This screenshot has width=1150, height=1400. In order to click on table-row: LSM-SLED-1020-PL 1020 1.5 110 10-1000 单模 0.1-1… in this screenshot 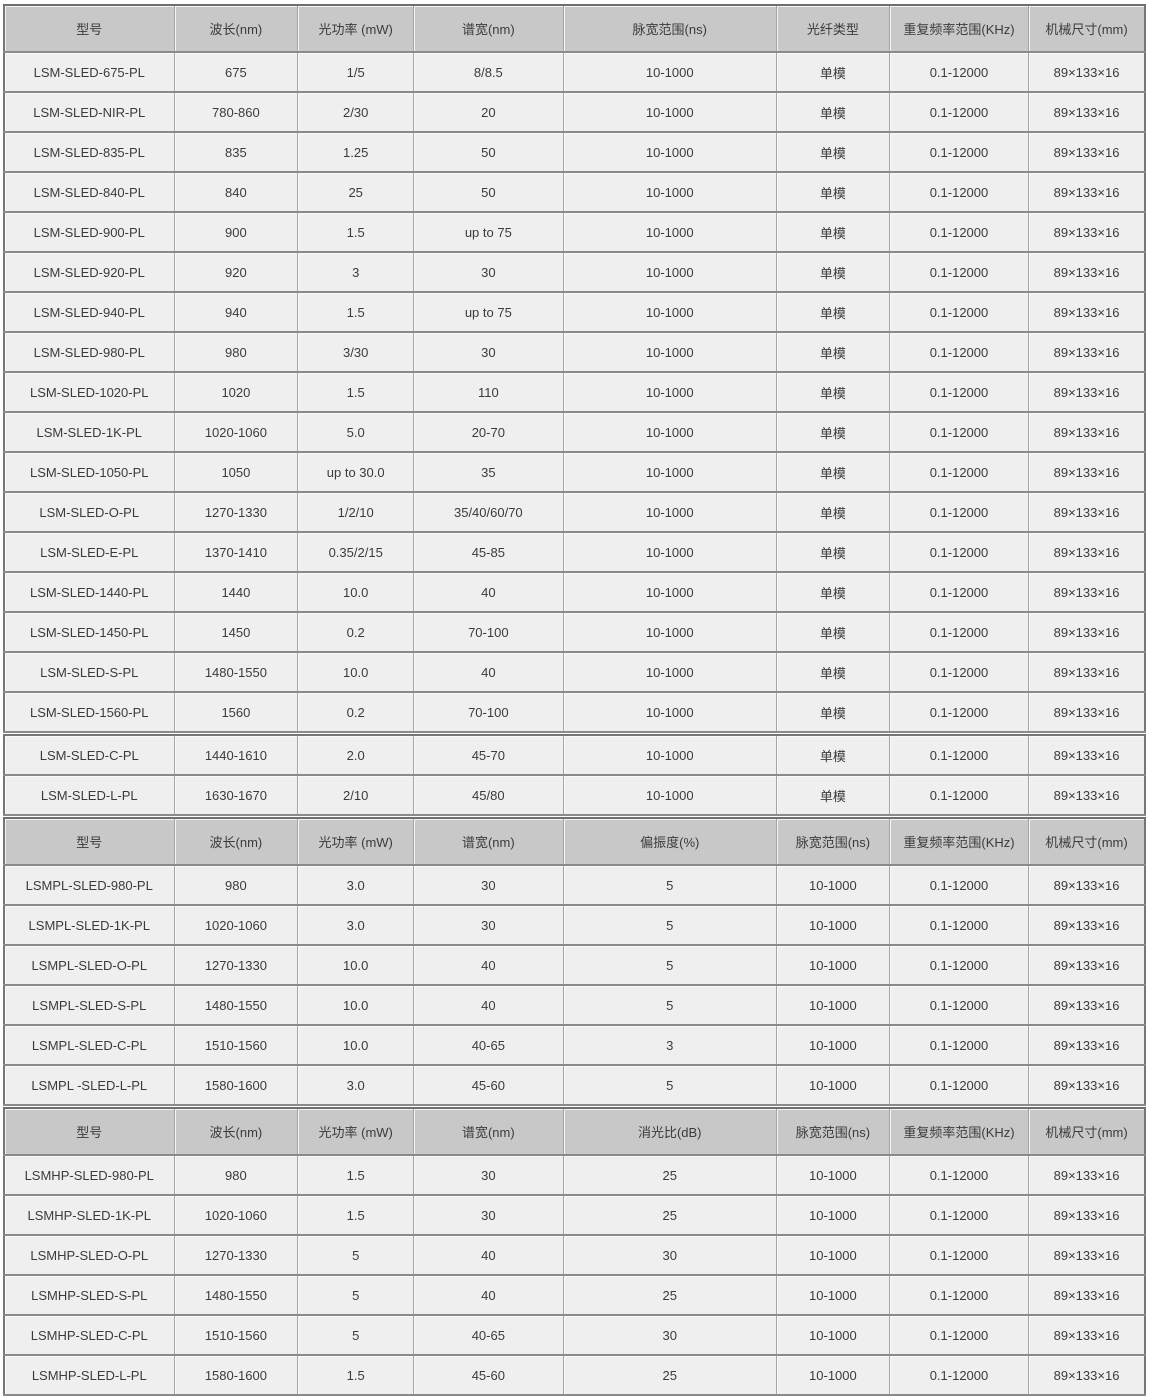, I will do `click(574, 392)`.